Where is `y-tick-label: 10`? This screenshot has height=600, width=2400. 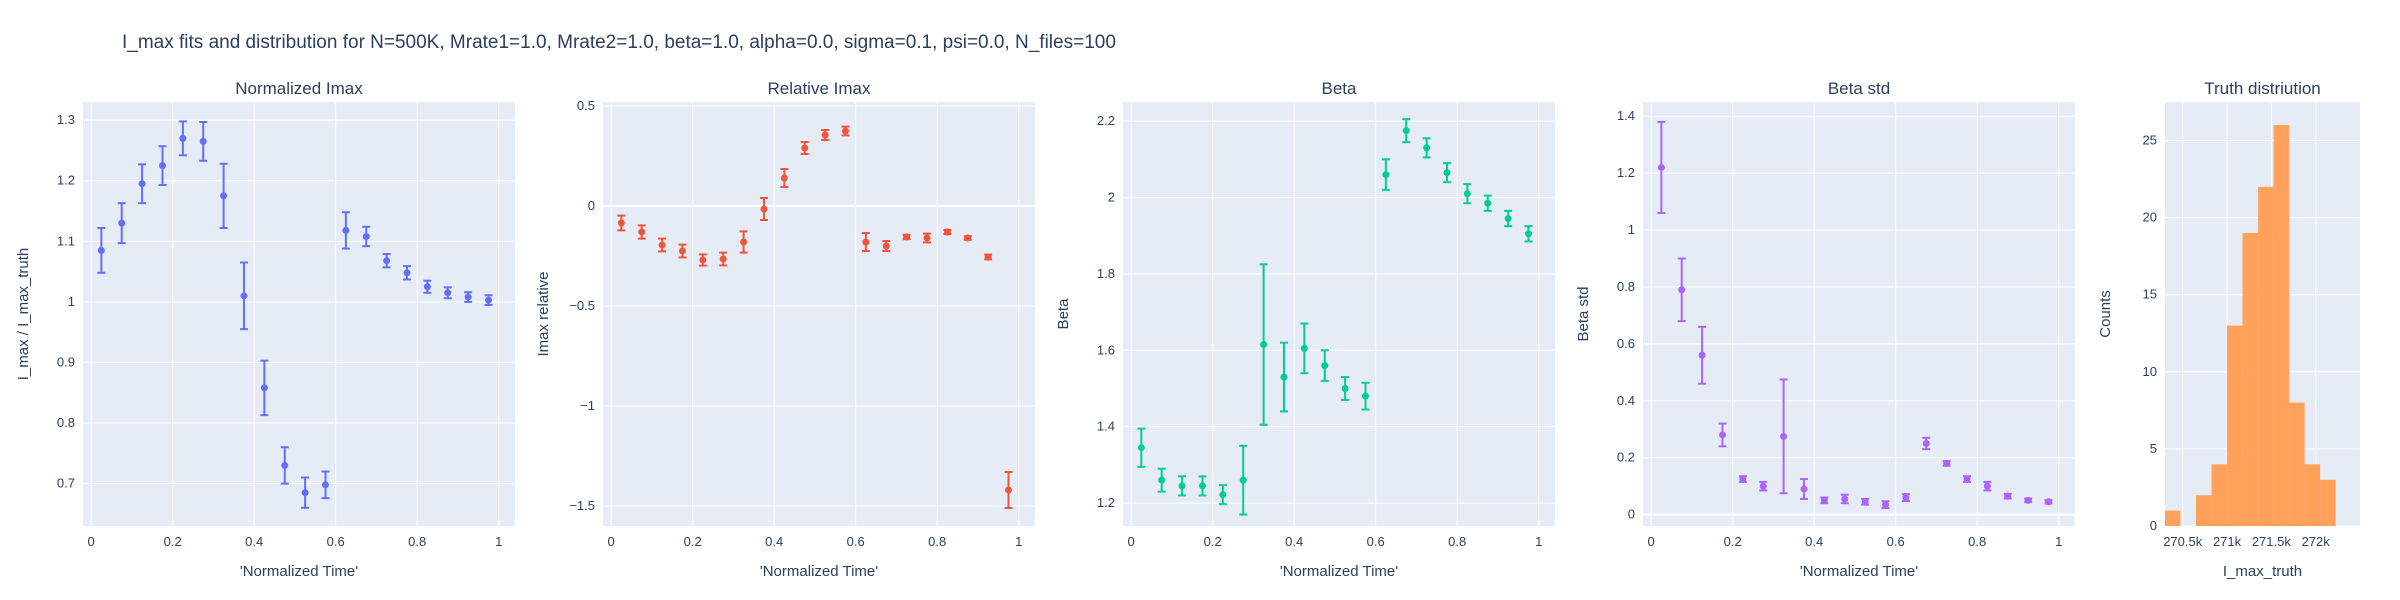
y-tick-label: 10 is located at coordinates (2150, 371).